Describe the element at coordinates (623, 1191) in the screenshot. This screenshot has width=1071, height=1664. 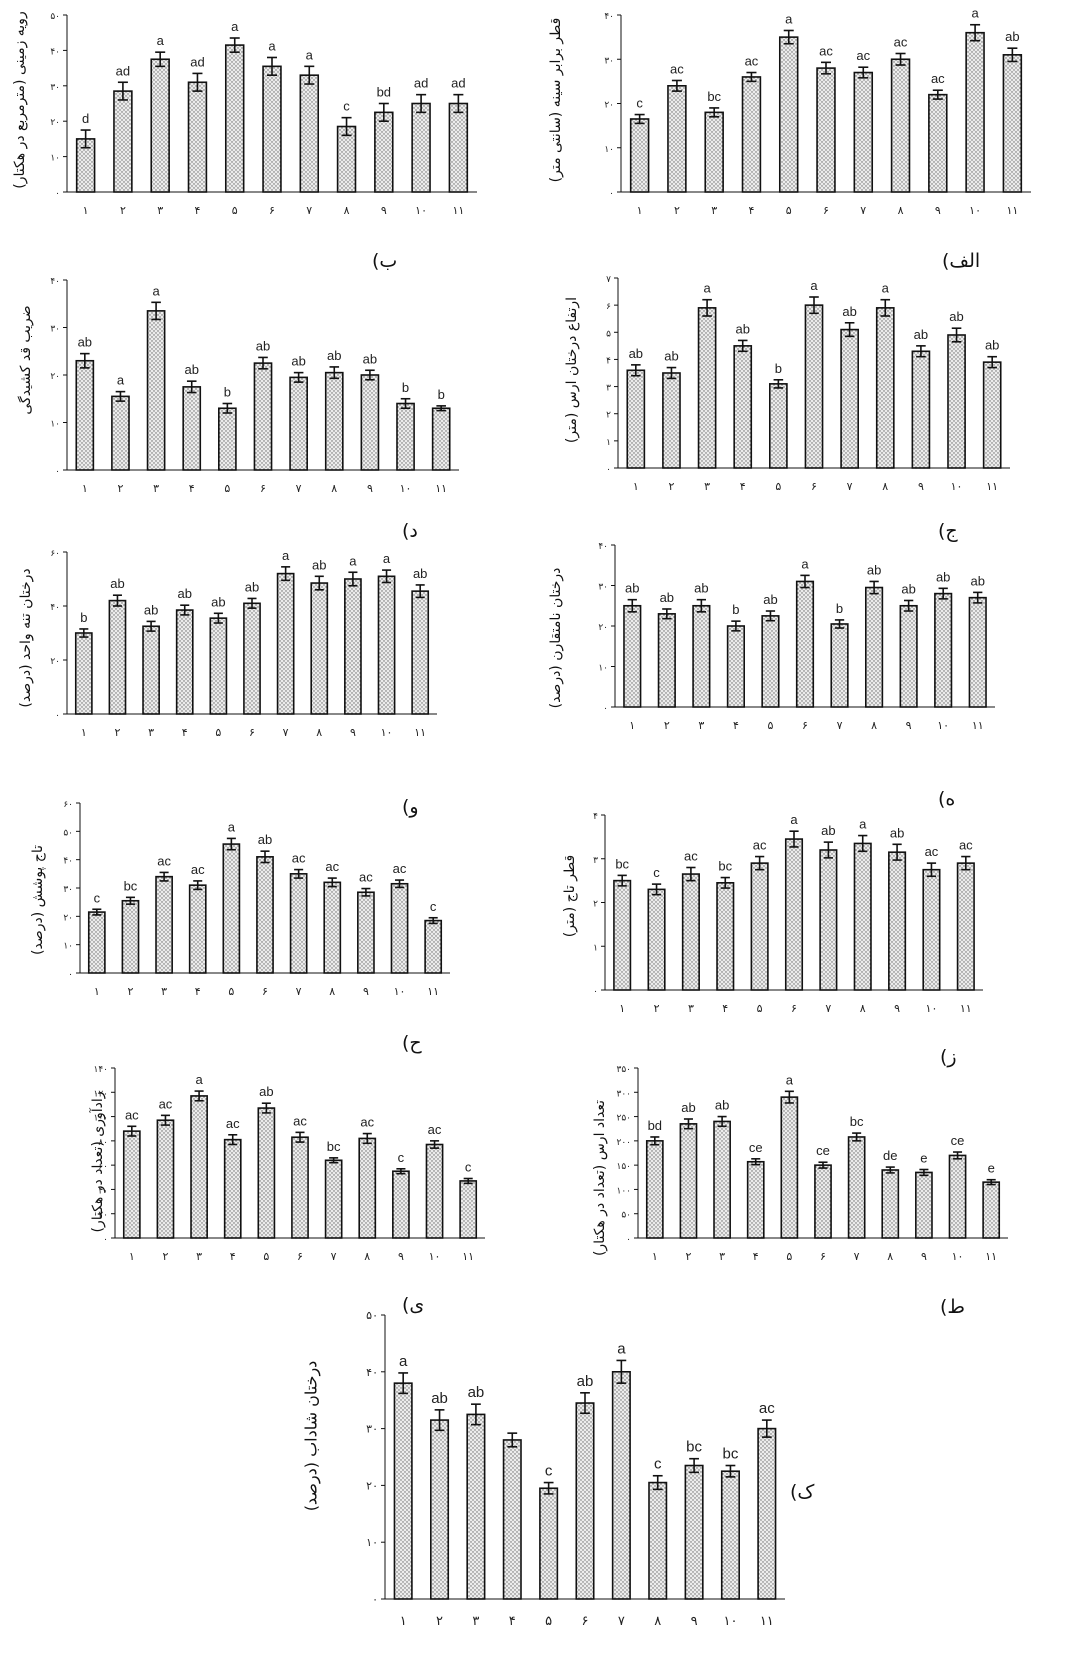
I see `y-tick-label: ۱۰۰` at that location.